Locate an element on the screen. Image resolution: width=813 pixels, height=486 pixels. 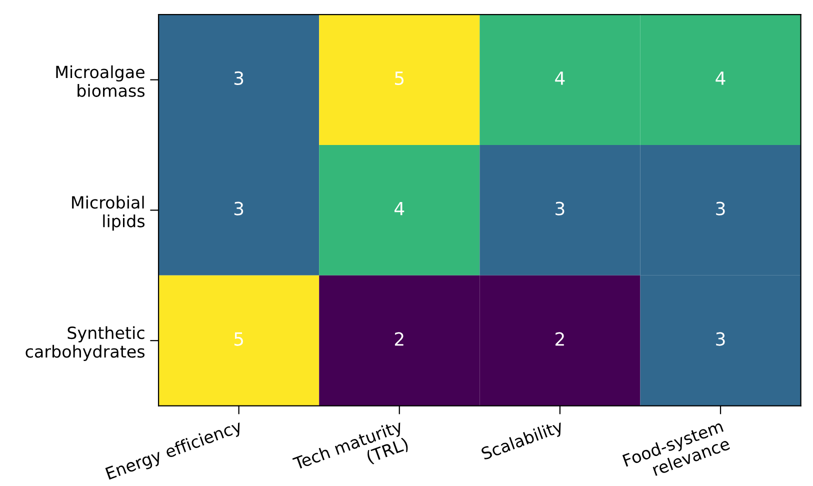
y-tick-label: Synthetic carbohydrates is located at coordinates (85, 343).